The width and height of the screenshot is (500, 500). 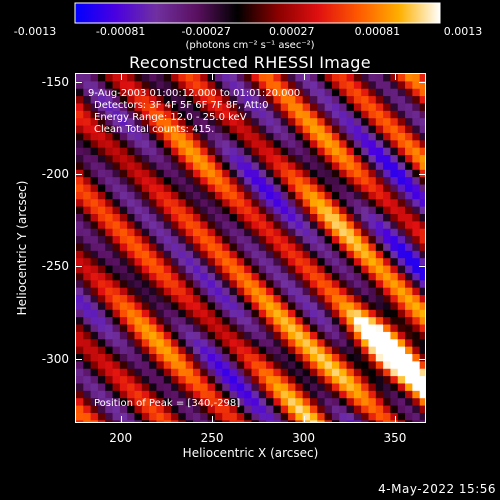 I want to click on x-tick-label: 200, so click(x=121, y=438).